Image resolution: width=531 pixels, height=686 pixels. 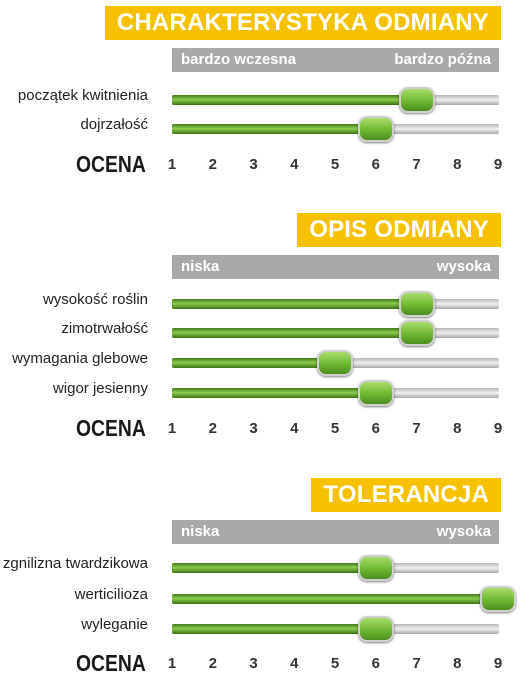 What do you see at coordinates (82, 95) in the screenshot?
I see `row-label: początek kwitnienia` at bounding box center [82, 95].